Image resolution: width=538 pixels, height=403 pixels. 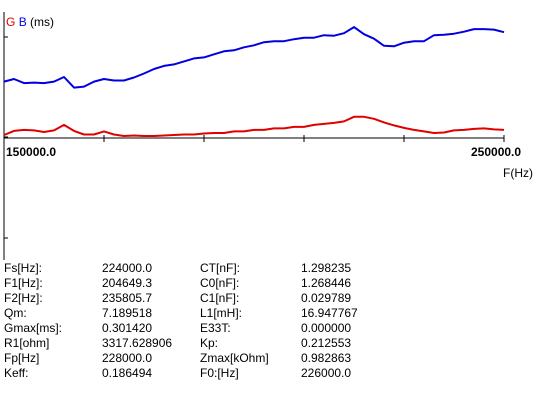 What do you see at coordinates (127, 328) in the screenshot?
I see `param-value: 0.301420` at bounding box center [127, 328].